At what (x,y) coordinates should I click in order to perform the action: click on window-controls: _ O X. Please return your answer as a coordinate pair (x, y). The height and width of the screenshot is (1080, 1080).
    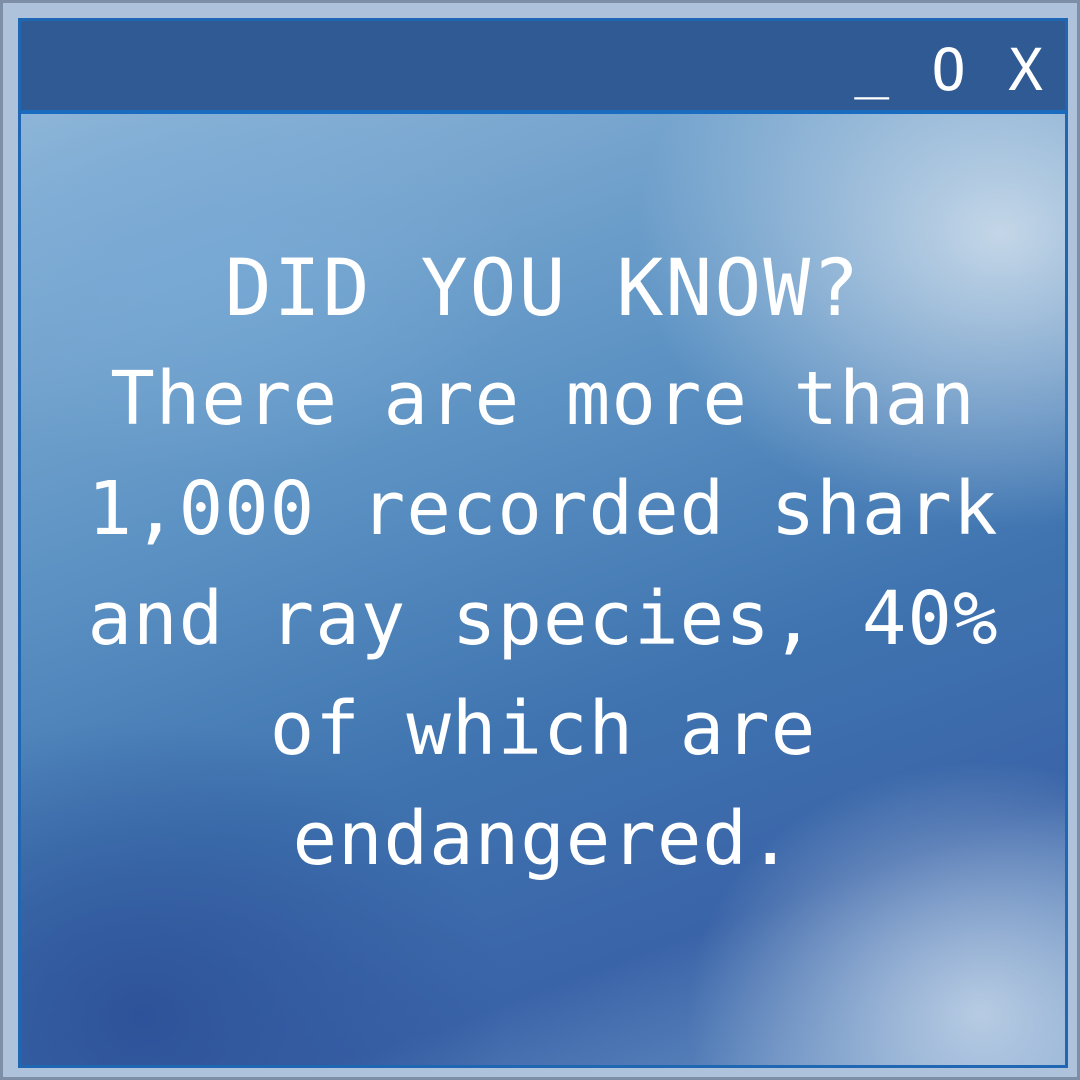
    Looking at the image, I should click on (948, 68).